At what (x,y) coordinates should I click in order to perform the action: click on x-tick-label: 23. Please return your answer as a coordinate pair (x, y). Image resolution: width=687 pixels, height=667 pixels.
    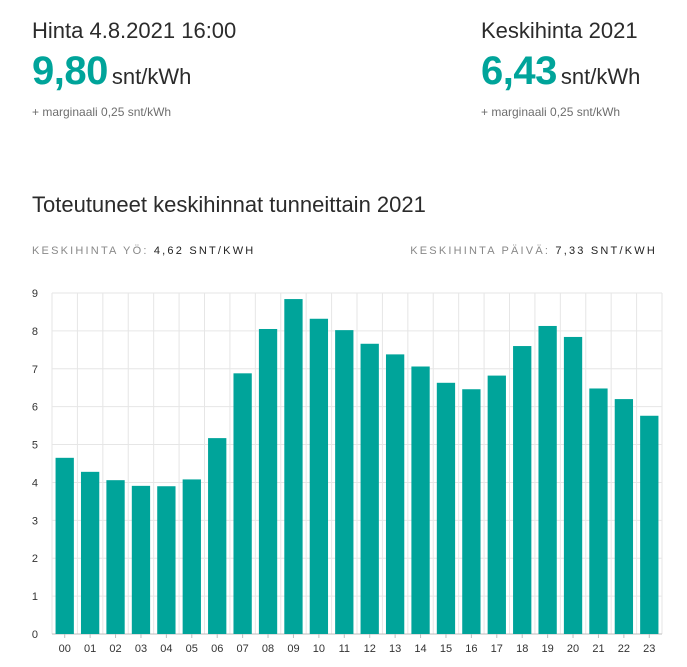
    Looking at the image, I should click on (649, 649).